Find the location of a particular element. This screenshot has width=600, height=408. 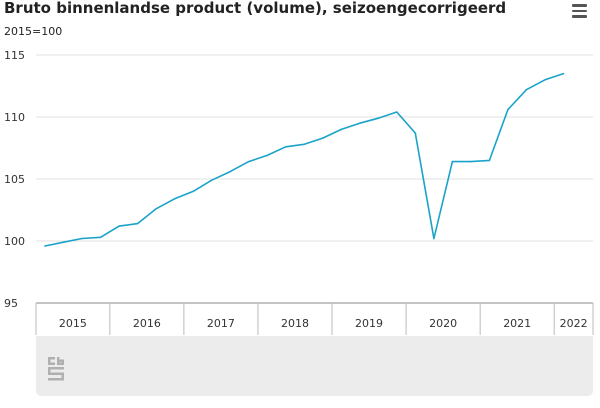

x-tick-label: 2018 is located at coordinates (295, 323).